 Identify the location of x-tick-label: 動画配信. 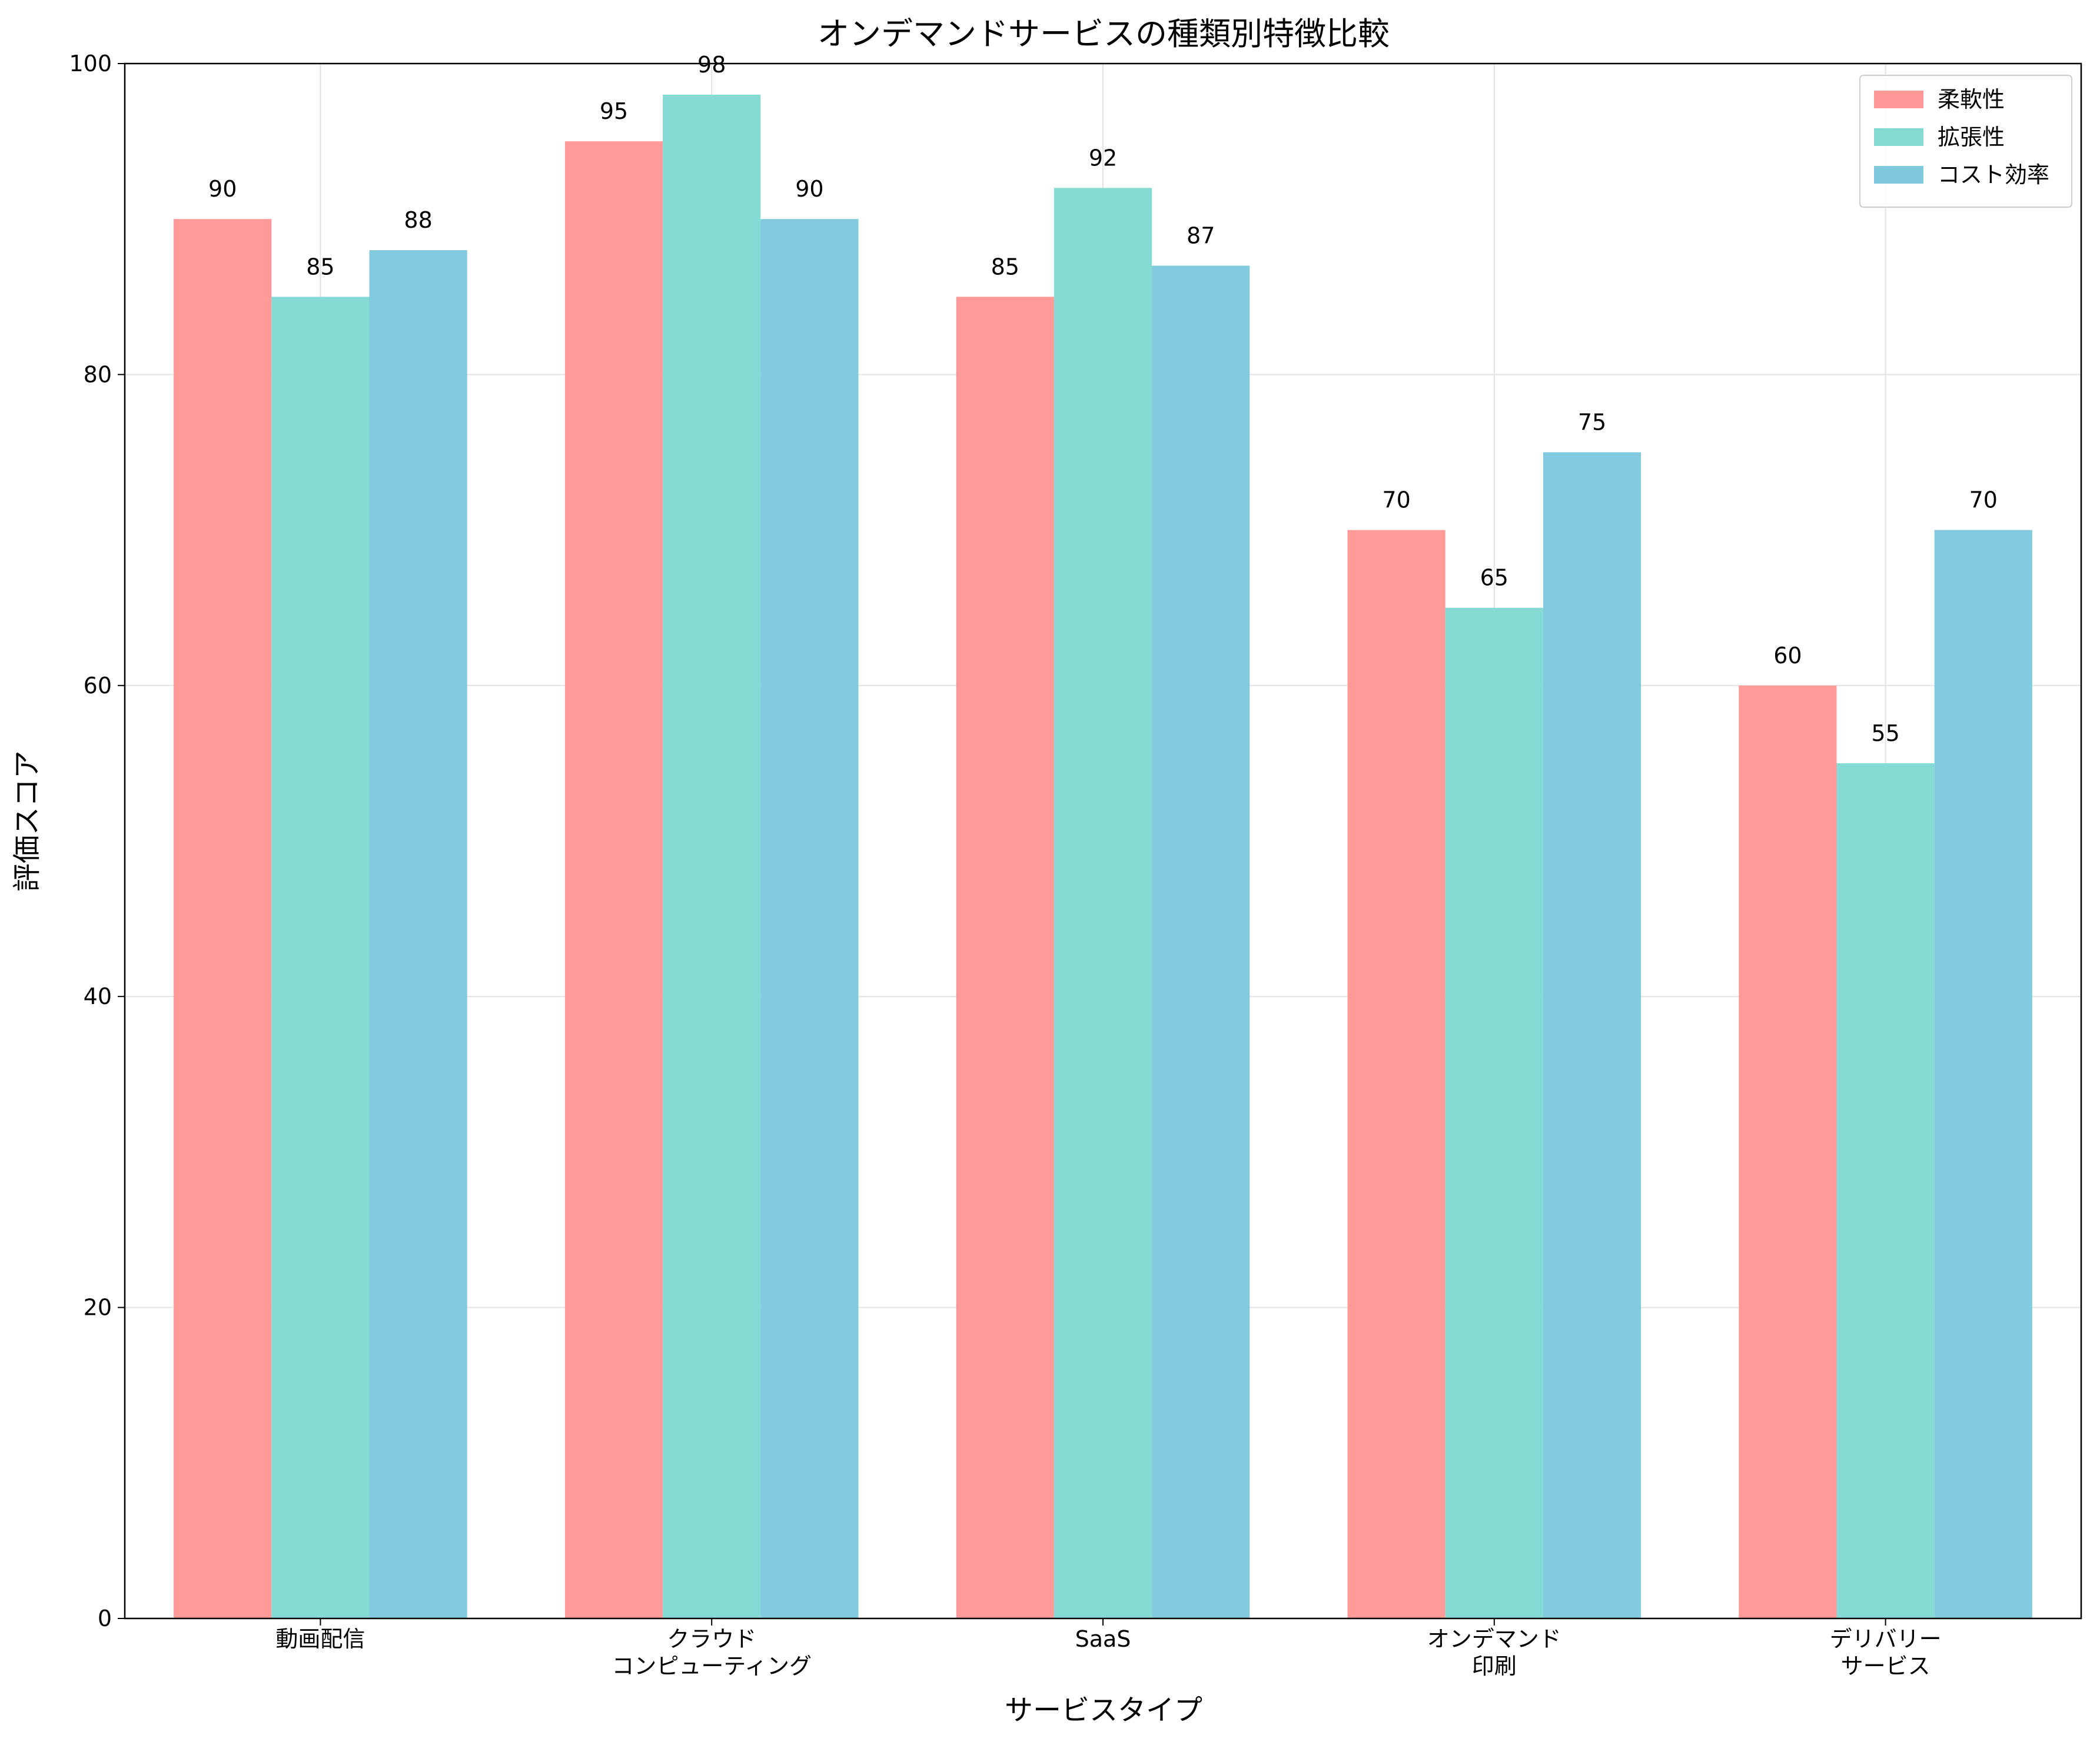
(320, 1639).